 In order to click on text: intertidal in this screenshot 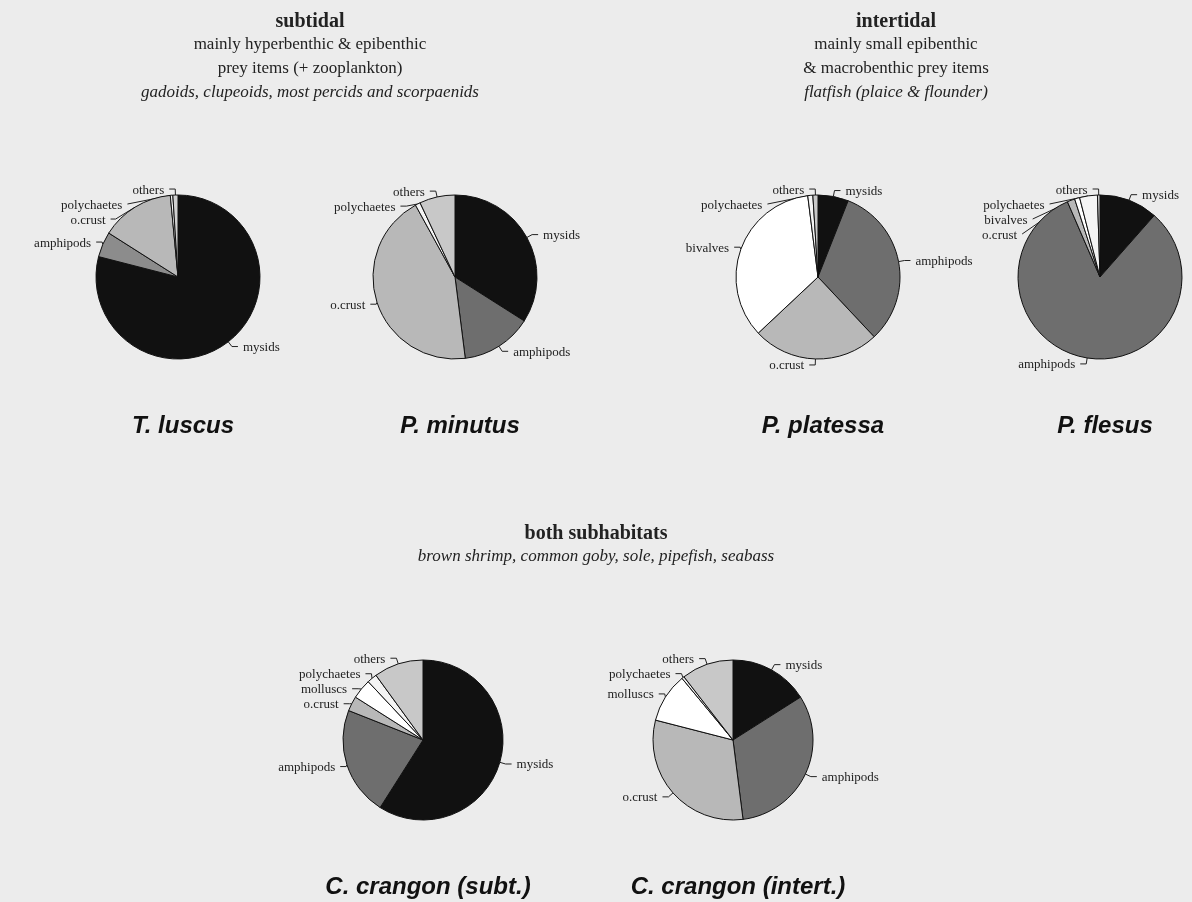, I will do `click(896, 20)`.